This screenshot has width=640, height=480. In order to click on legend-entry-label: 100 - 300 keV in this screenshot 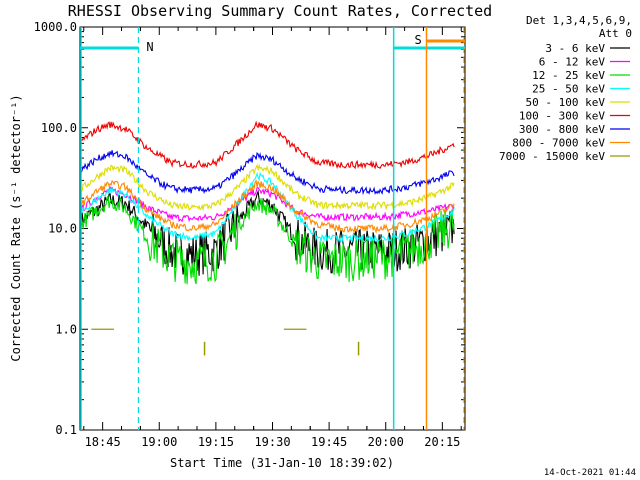, I will do `click(562, 116)`.